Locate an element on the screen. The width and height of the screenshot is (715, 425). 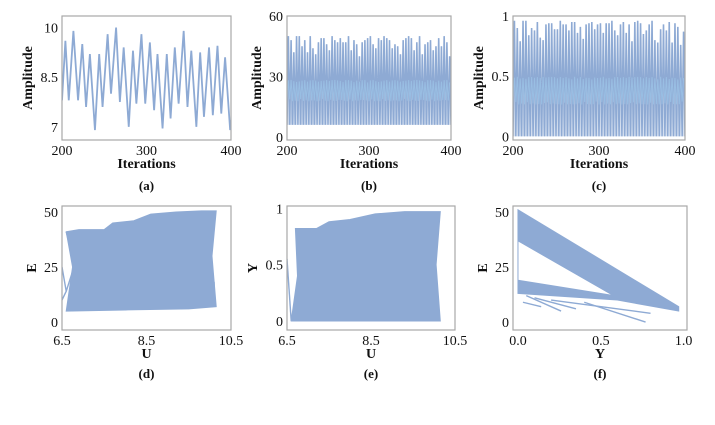
panel-a: 200 300 400 7 8.5 10 Iterations Amplitude (a) is located at coordinates (131, 104).